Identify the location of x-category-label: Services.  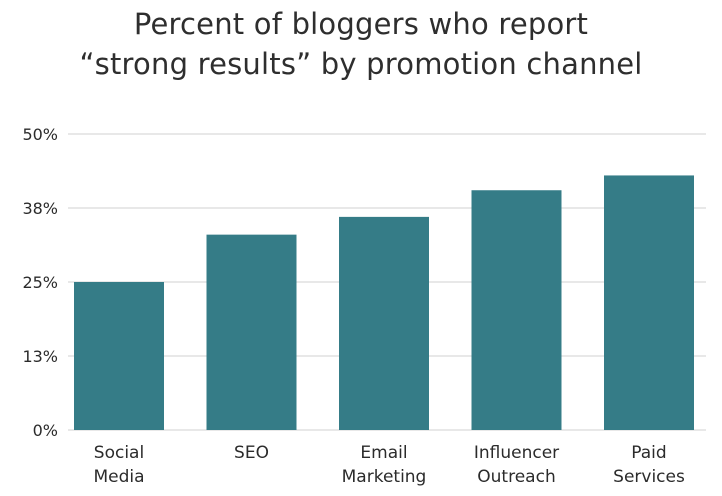
(649, 477).